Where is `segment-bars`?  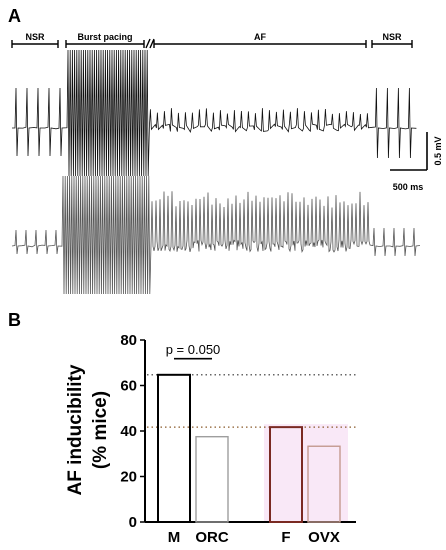
segment-bars is located at coordinates (212, 44).